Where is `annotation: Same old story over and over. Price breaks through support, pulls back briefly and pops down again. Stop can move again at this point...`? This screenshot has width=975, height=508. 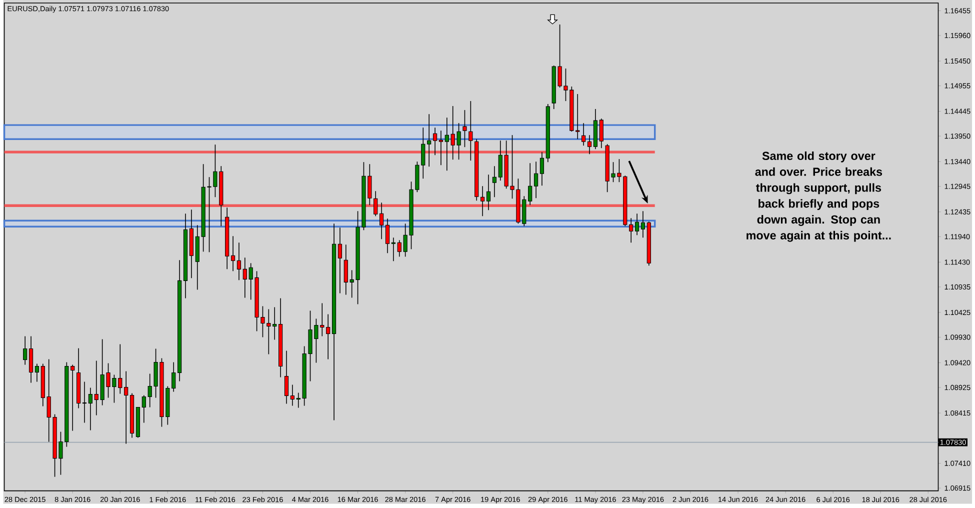
annotation: Same old story over and over. Price breaks through support, pulls back briefly and pops down again. Stop can move again at this point... is located at coordinates (818, 197).